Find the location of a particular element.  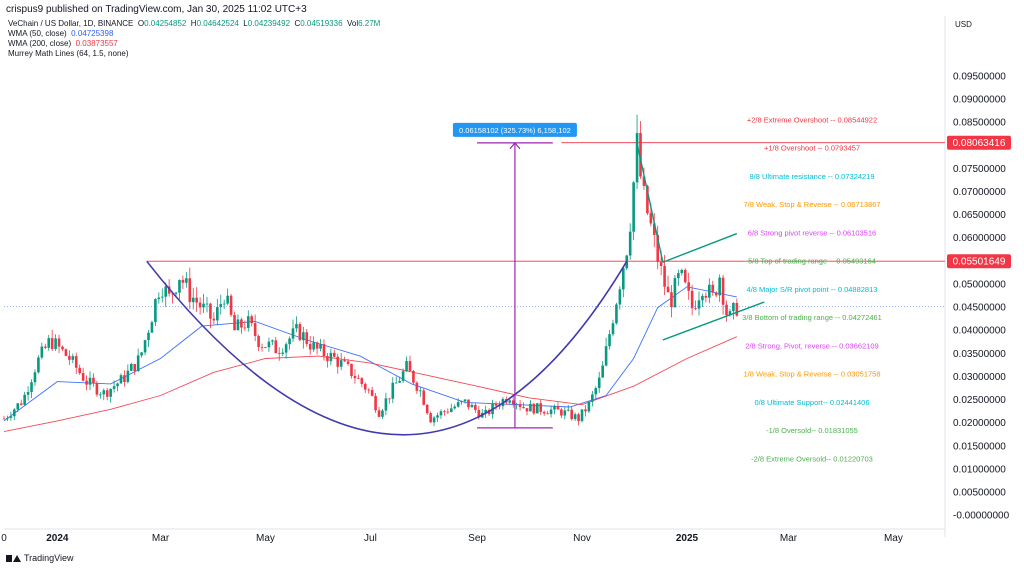

y-tick-label: 0.03500000 is located at coordinates (979, 354).